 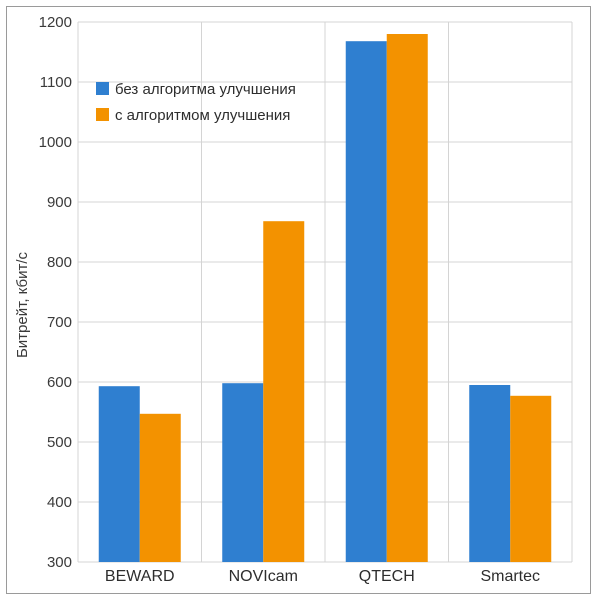 I want to click on x-tick-label: BEWARD, so click(x=140, y=576).